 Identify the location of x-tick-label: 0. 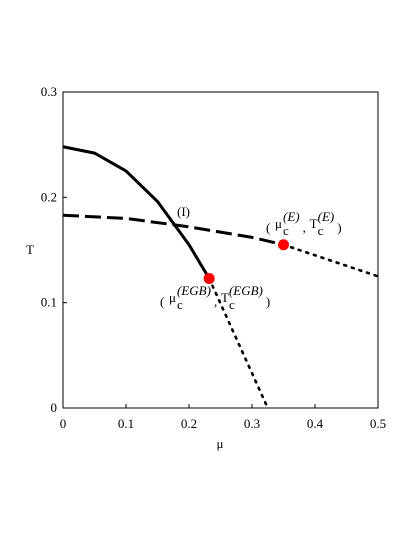
(63, 423).